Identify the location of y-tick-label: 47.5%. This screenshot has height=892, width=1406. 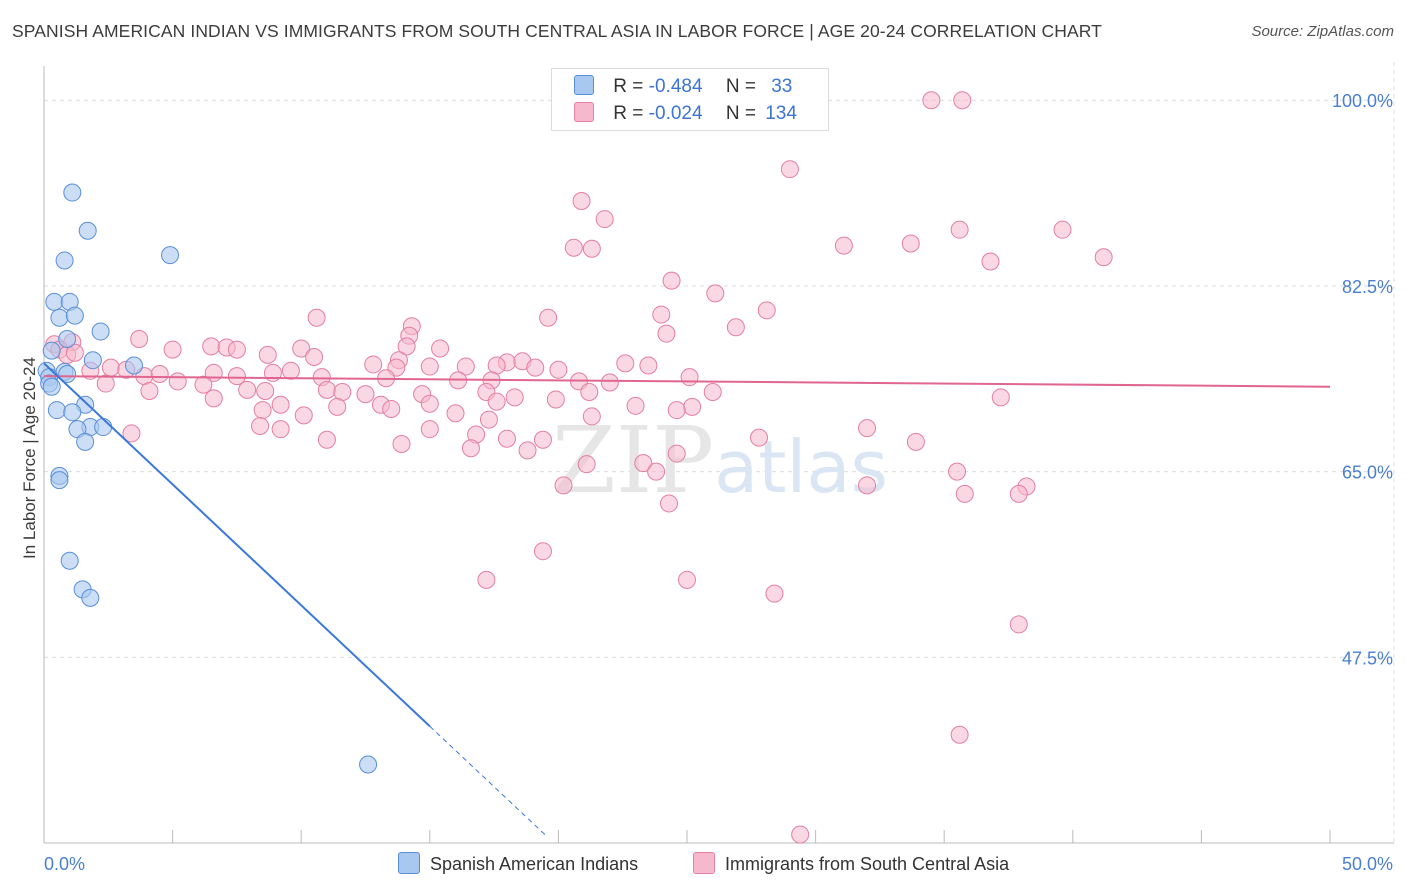
(1367, 658).